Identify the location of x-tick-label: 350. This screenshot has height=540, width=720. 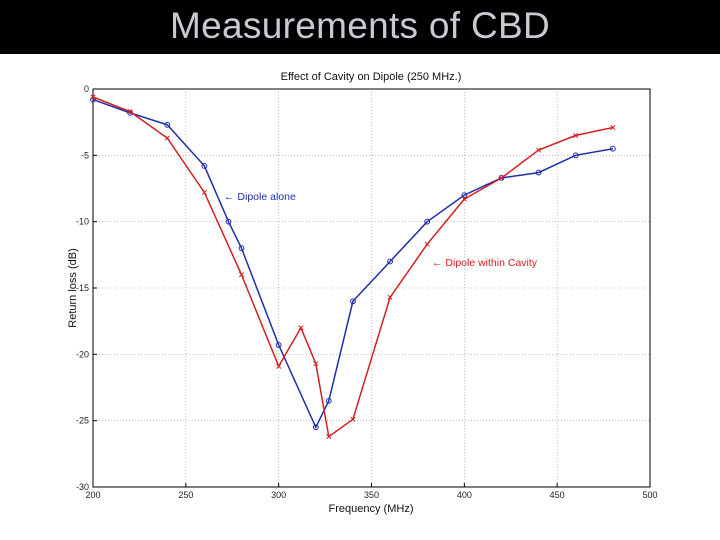
(371, 495).